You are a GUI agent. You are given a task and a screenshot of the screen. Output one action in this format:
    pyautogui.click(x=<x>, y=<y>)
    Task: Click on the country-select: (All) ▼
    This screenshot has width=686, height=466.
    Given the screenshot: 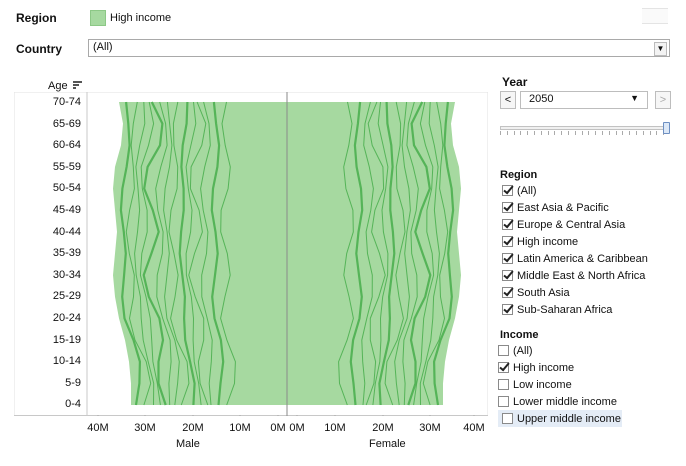 What is the action you would take?
    pyautogui.click(x=379, y=48)
    